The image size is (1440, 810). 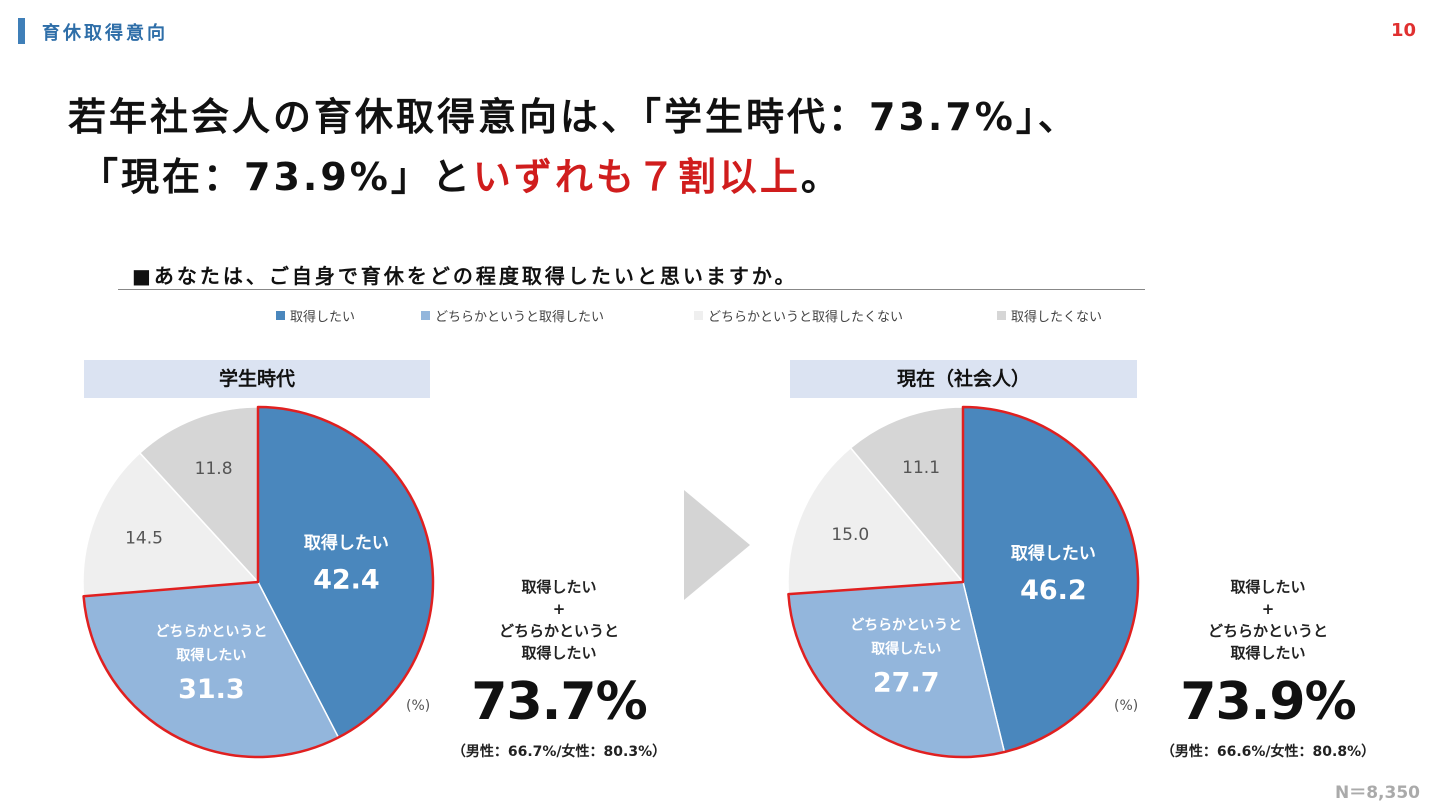 What do you see at coordinates (1268, 702) in the screenshot?
I see `summary-total: 73.9%` at bounding box center [1268, 702].